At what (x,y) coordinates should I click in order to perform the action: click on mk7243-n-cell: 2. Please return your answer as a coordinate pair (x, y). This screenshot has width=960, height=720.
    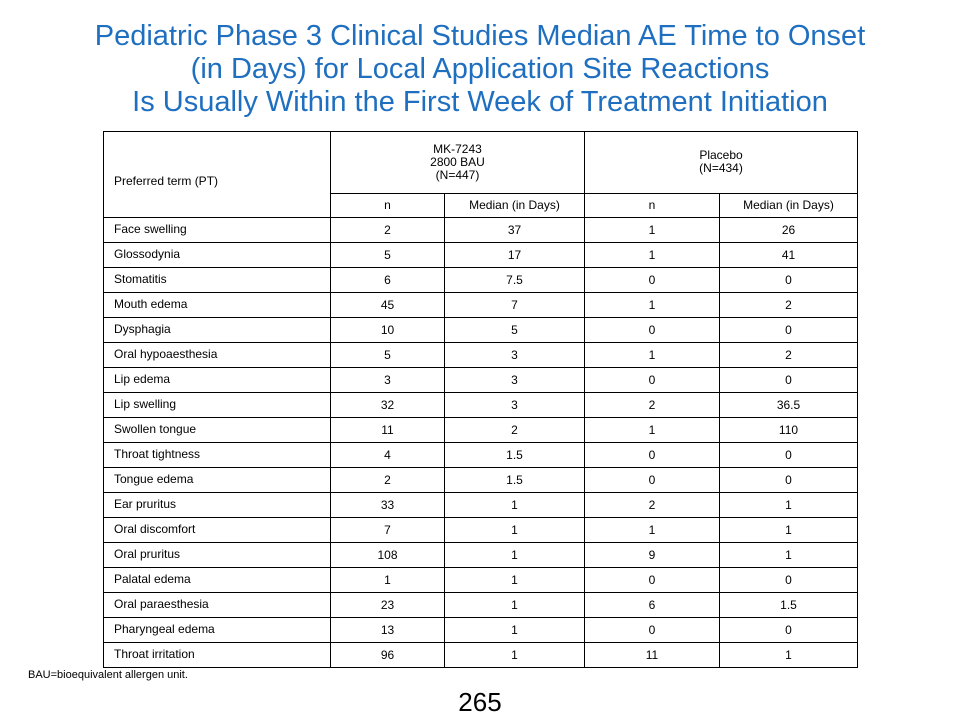
    Looking at the image, I should click on (387, 229).